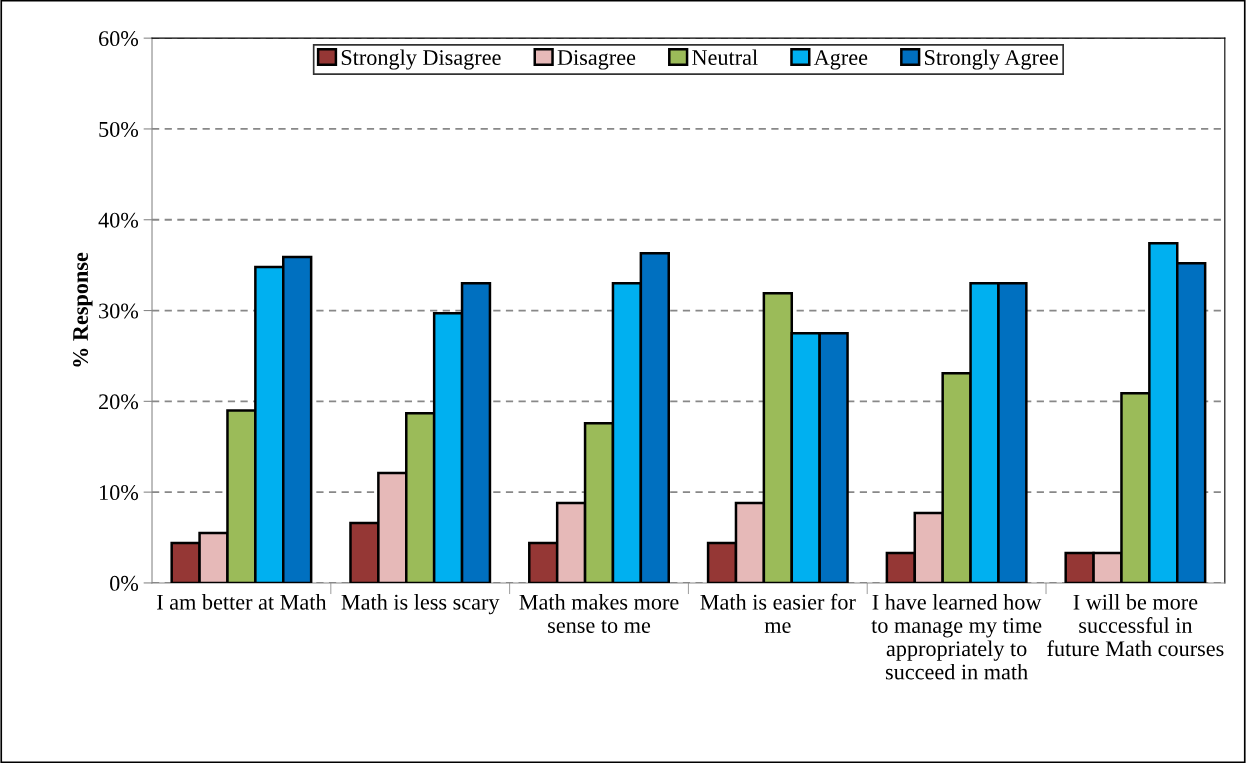  What do you see at coordinates (840, 60) in the screenshot?
I see `legend-label: Agree` at bounding box center [840, 60].